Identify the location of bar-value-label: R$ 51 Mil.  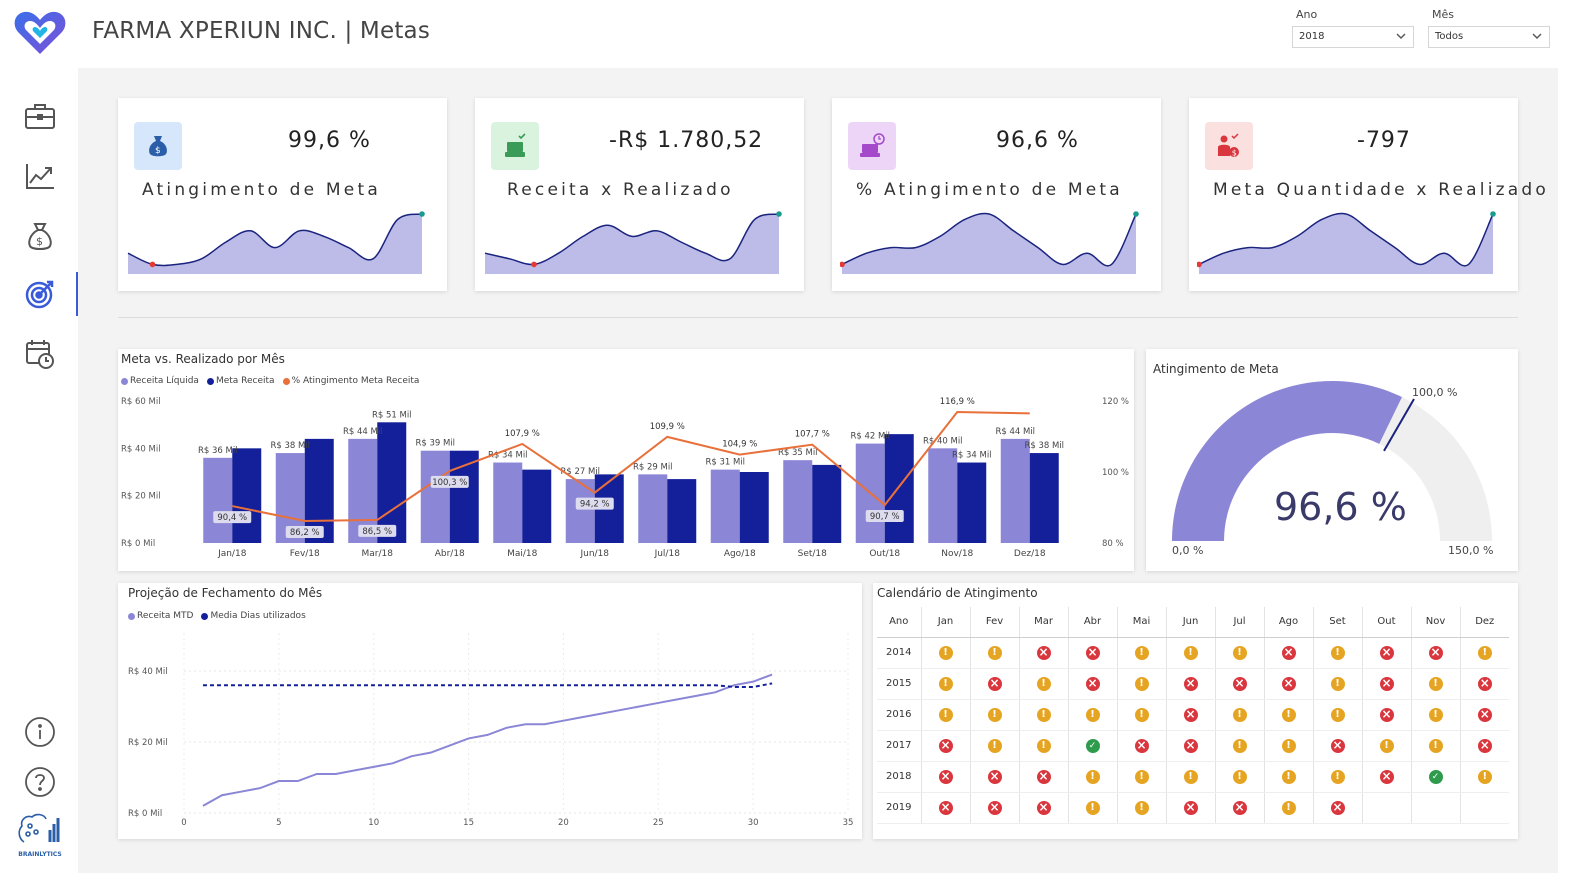
(392, 415).